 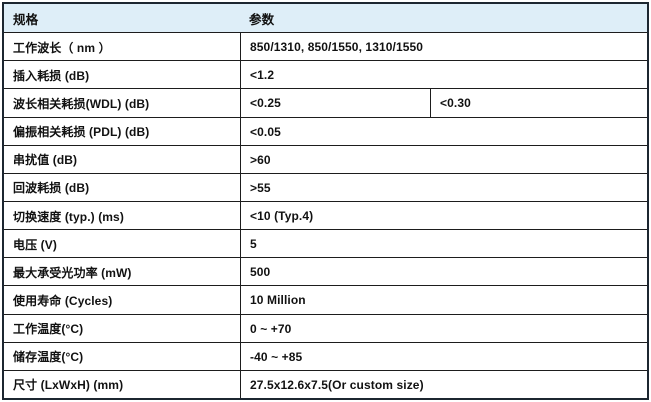 What do you see at coordinates (443, 215) in the screenshot?
I see `spec-value-switching-speed: <10 (Typ.4)` at bounding box center [443, 215].